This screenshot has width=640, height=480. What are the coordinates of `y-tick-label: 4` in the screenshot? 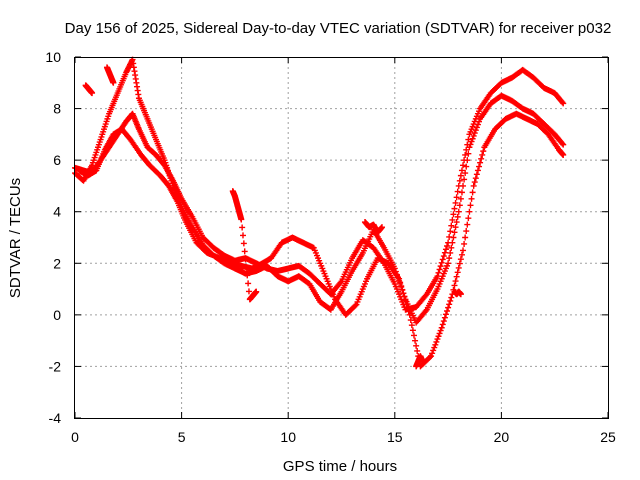 It's located at (57, 212).